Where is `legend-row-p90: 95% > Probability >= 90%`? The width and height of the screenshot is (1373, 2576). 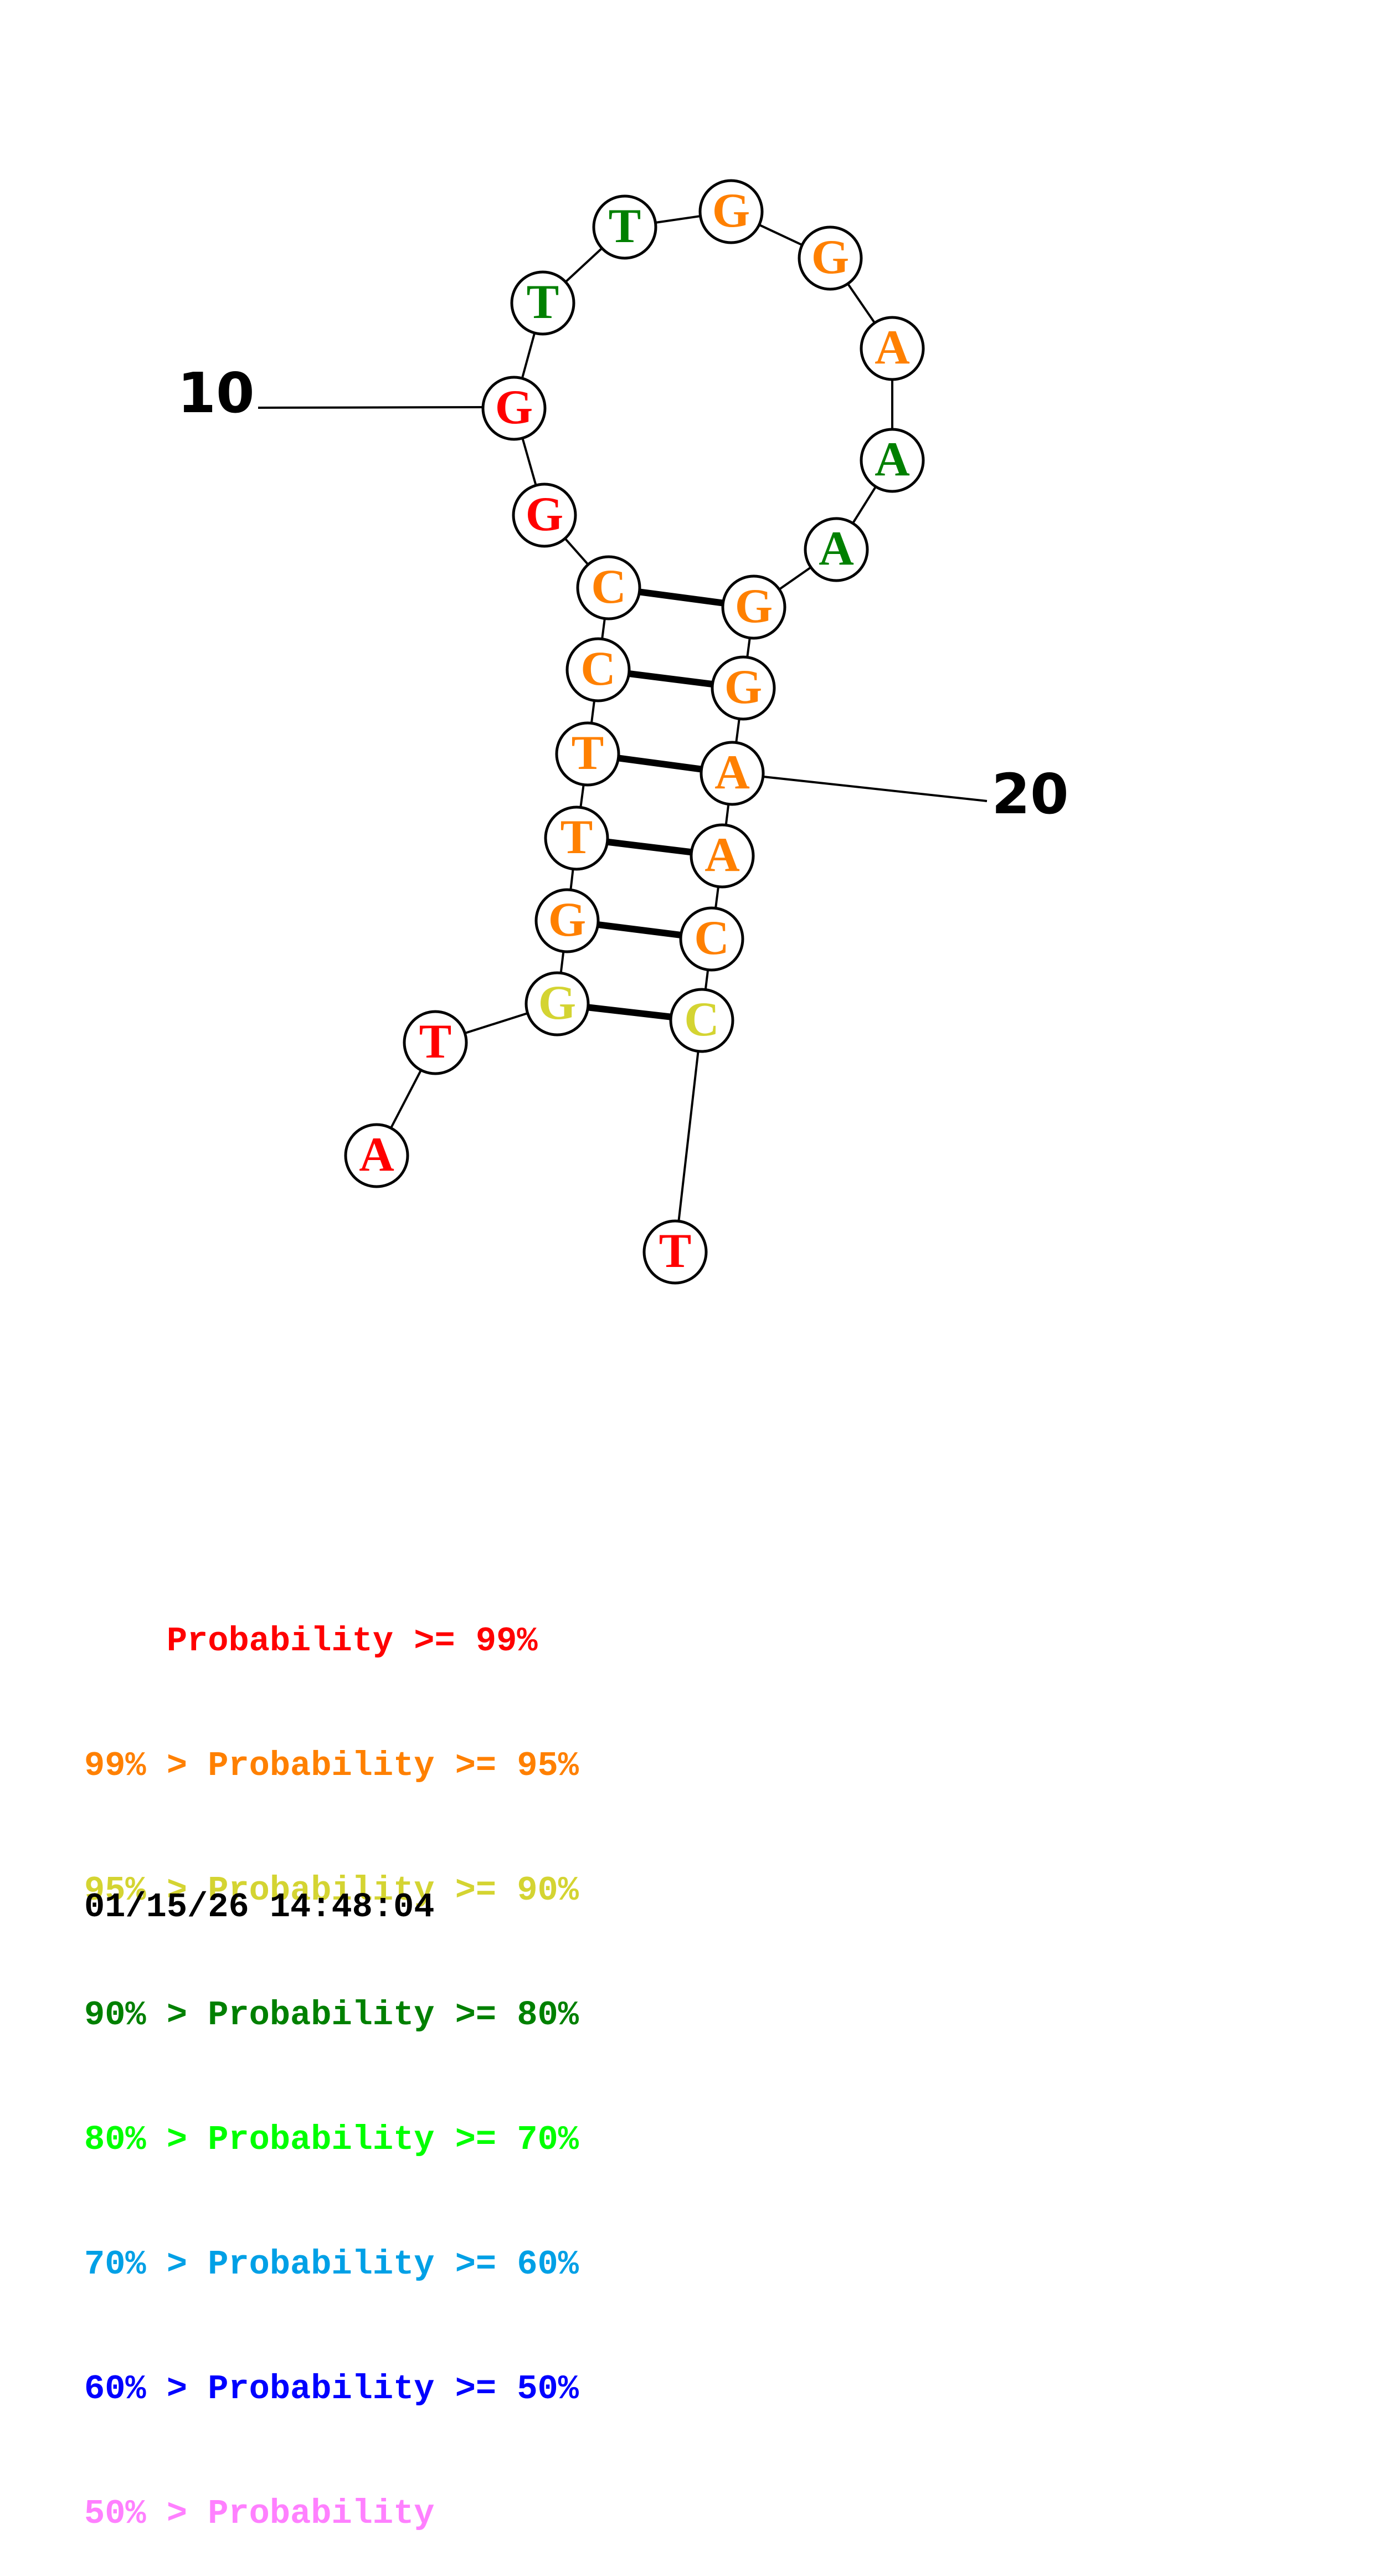 legend-row-p90: 95% > Probability >= 90% is located at coordinates (331, 1890).